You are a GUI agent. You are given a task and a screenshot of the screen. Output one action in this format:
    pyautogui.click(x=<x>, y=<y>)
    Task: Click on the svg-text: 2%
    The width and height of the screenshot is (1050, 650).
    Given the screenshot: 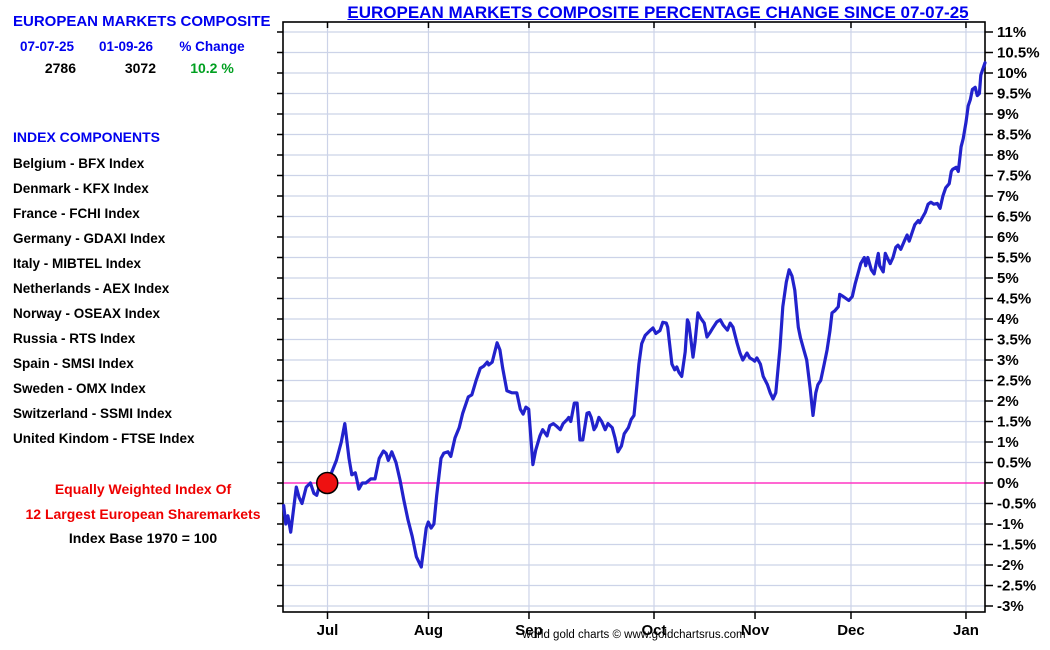 What is the action you would take?
    pyautogui.click(x=1008, y=401)
    